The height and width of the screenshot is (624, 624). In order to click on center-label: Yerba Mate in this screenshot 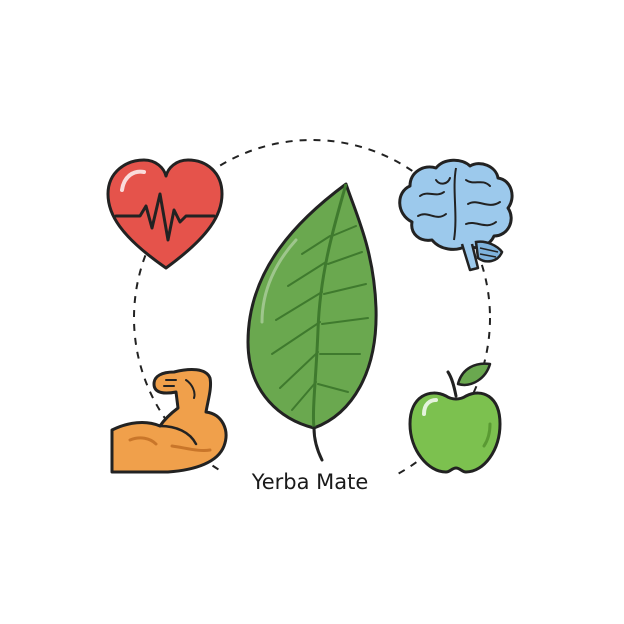, I will do `click(310, 482)`.